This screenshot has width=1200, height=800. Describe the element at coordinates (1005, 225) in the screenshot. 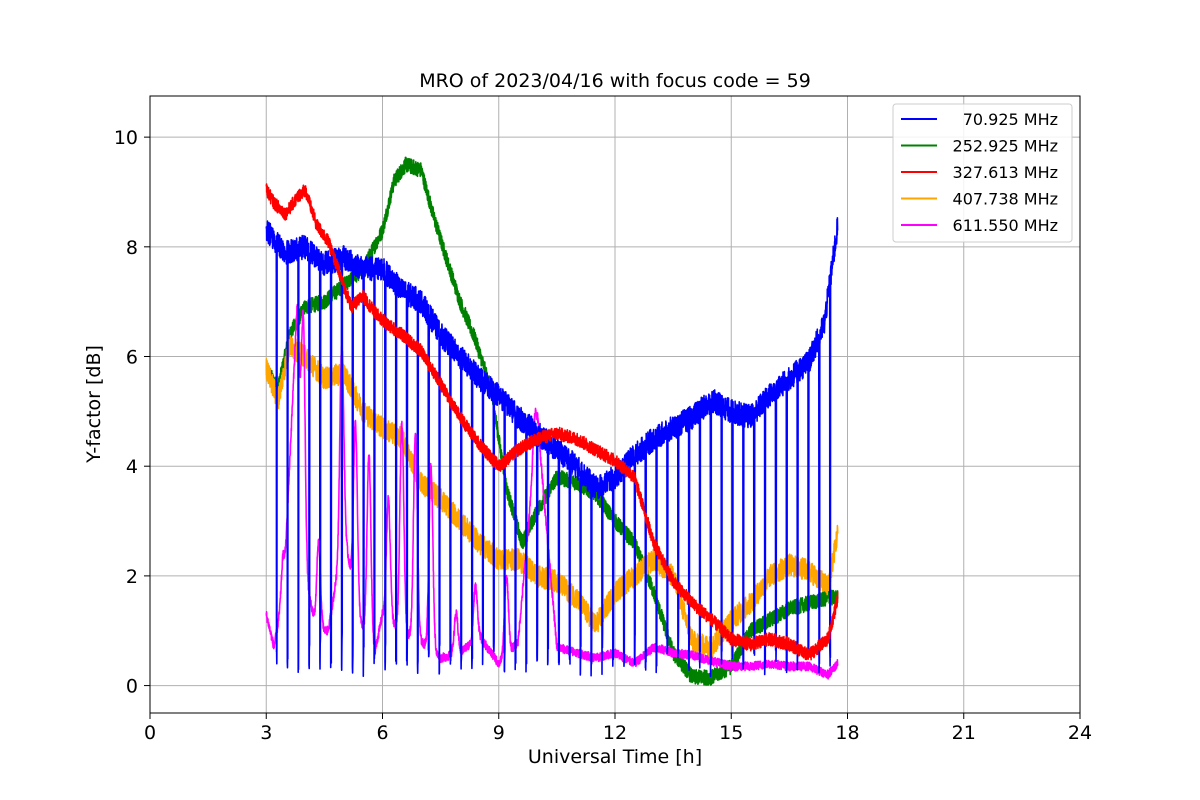

I see `legend-label-4: 611.550 MHz` at that location.